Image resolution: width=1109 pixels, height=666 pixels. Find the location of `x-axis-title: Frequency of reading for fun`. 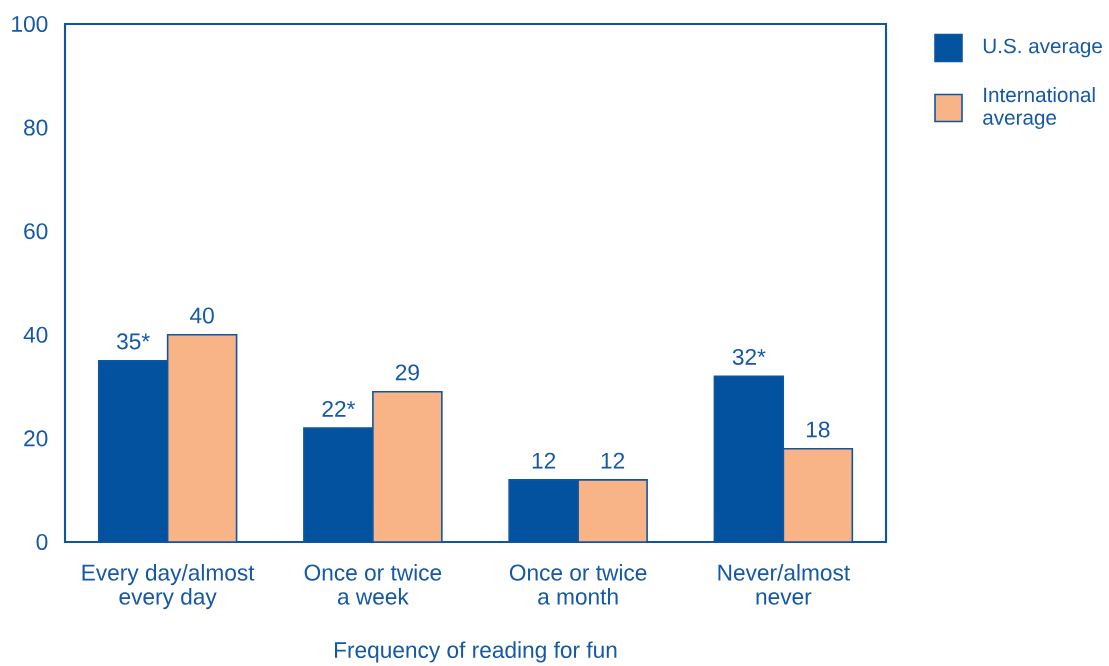

x-axis-title: Frequency of reading for fun is located at coordinates (475, 652).